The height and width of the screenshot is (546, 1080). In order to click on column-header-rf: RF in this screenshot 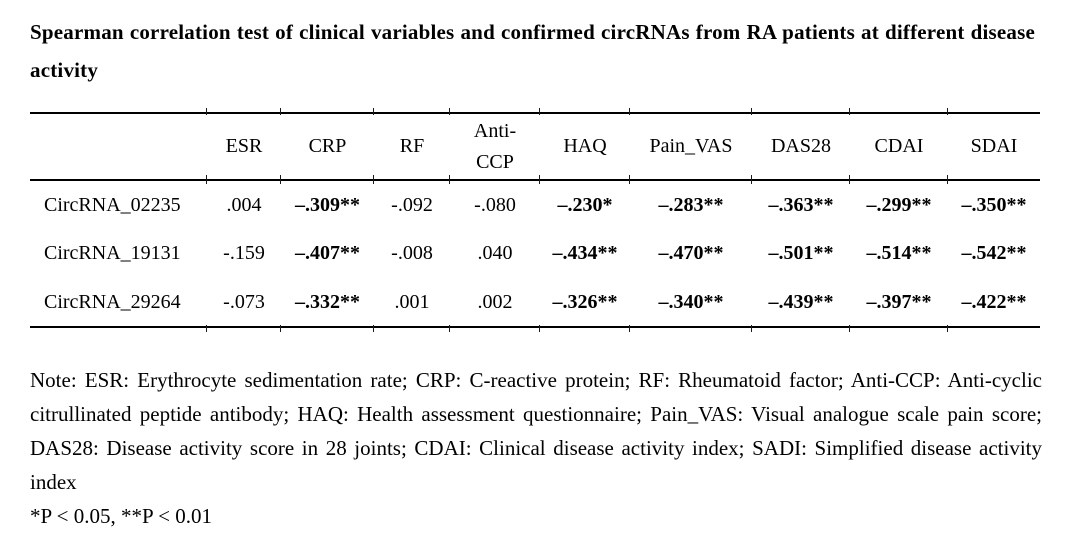, I will do `click(411, 145)`.